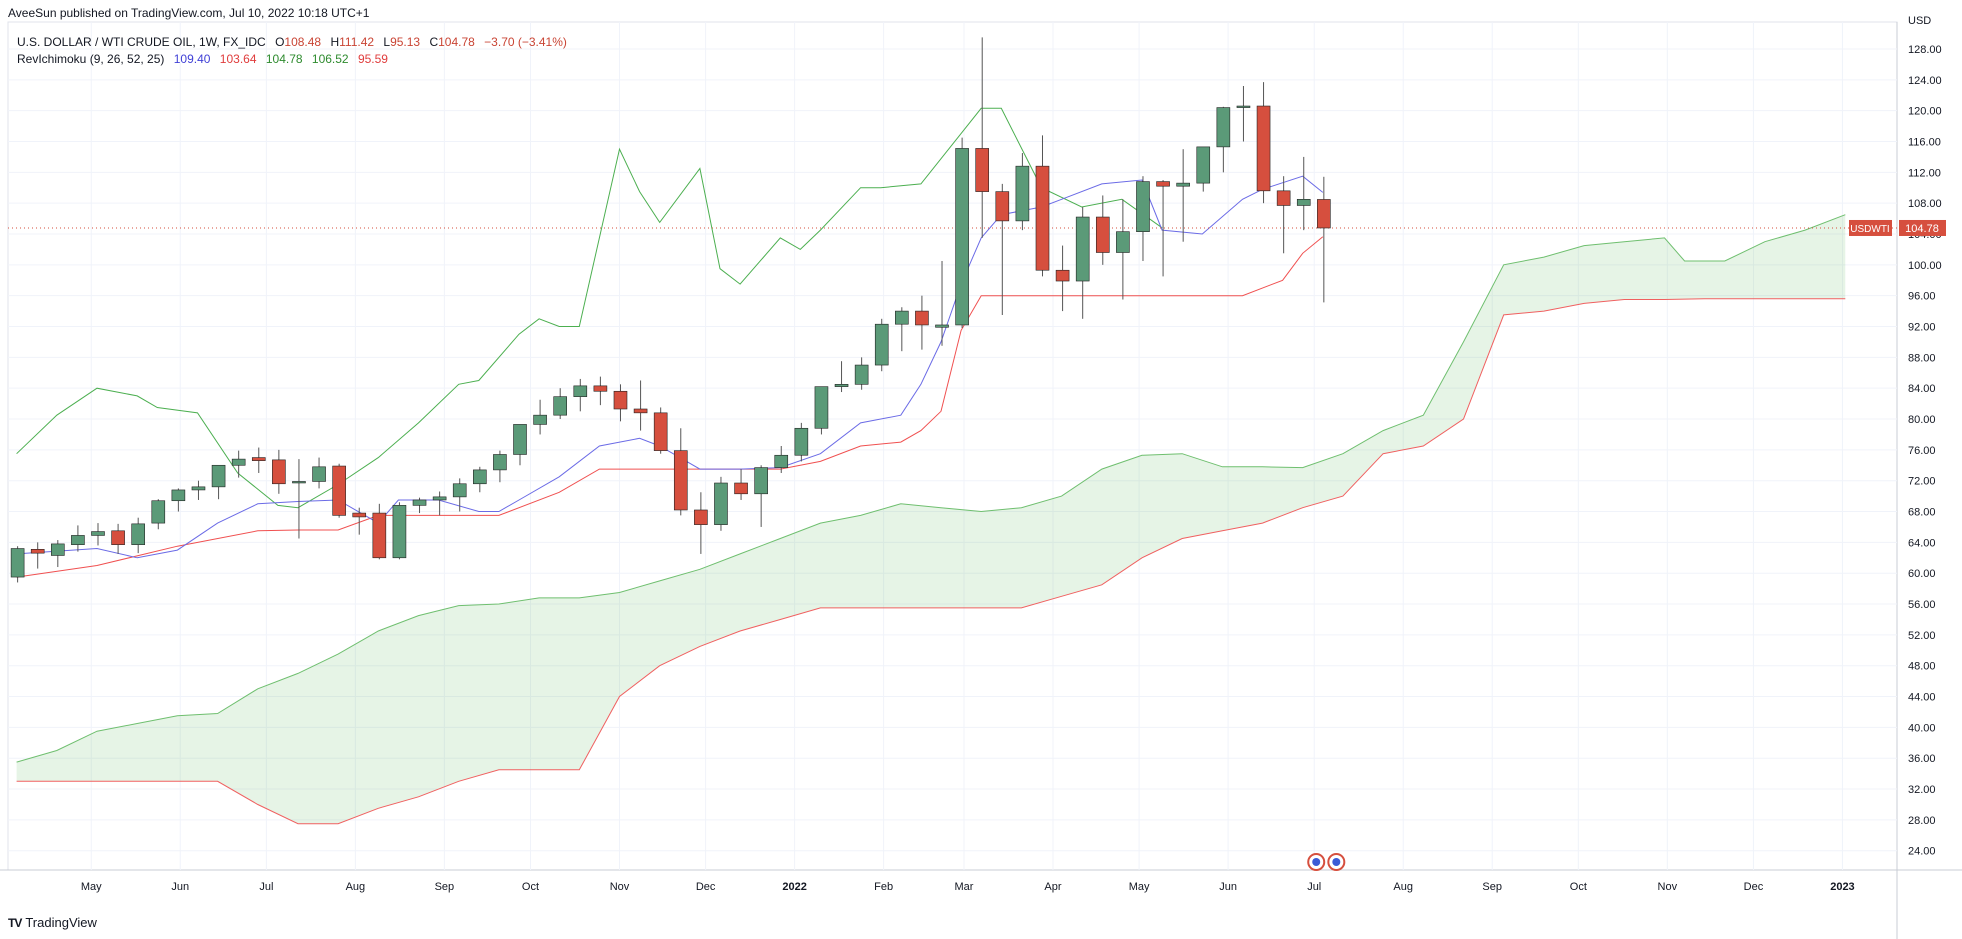  What do you see at coordinates (1922, 759) in the screenshot?
I see `y-tick-label: 36.00` at bounding box center [1922, 759].